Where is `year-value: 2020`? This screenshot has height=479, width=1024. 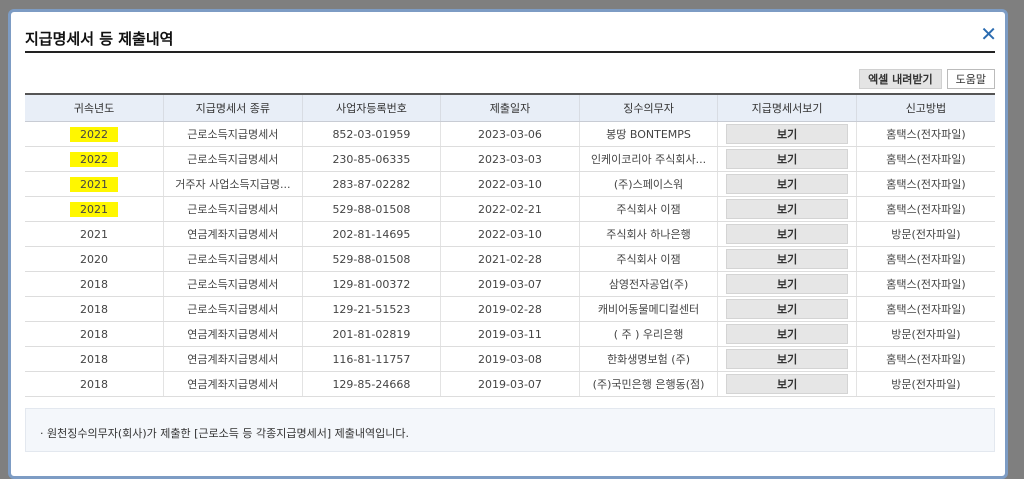 year-value: 2020 is located at coordinates (94, 259).